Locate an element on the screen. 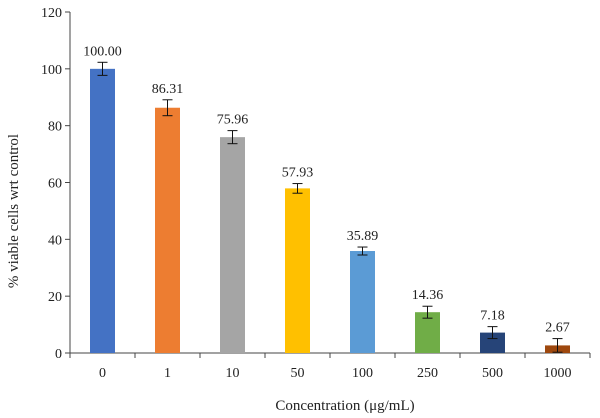 This screenshot has height=418, width=600. y-tick-label: 100 is located at coordinates (51, 70).